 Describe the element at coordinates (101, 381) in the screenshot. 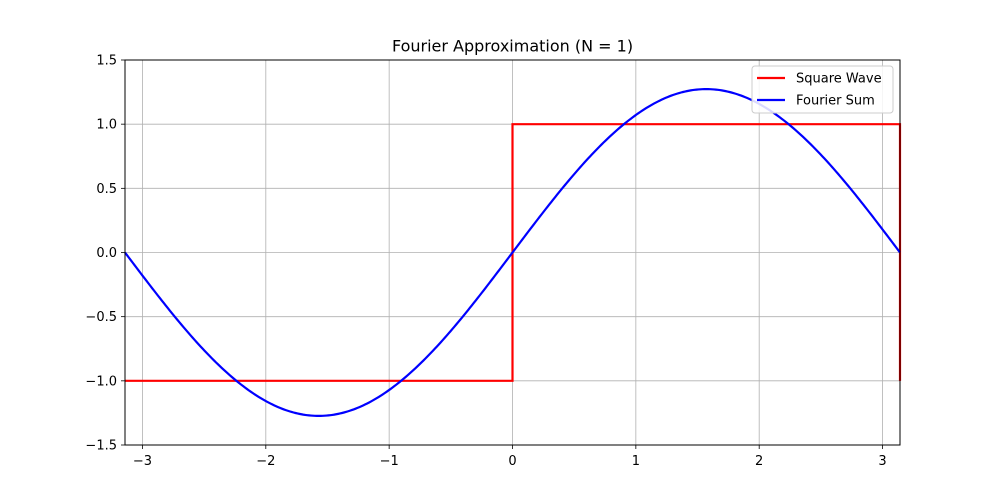

I see `y-tick-label: −1.0` at that location.